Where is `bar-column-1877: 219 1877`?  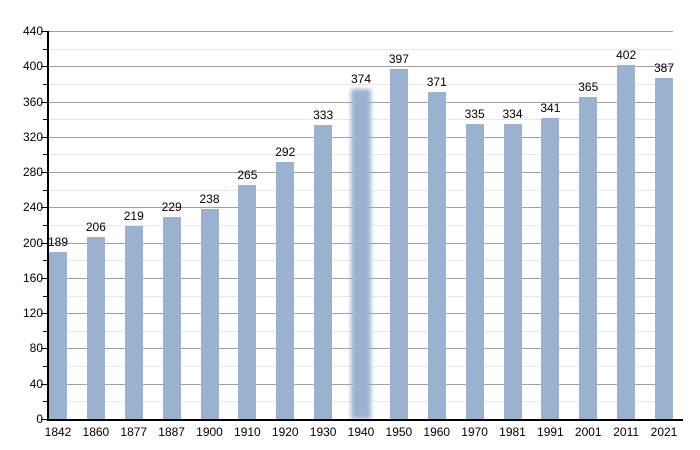 bar-column-1877: 219 1877 is located at coordinates (133, 235).